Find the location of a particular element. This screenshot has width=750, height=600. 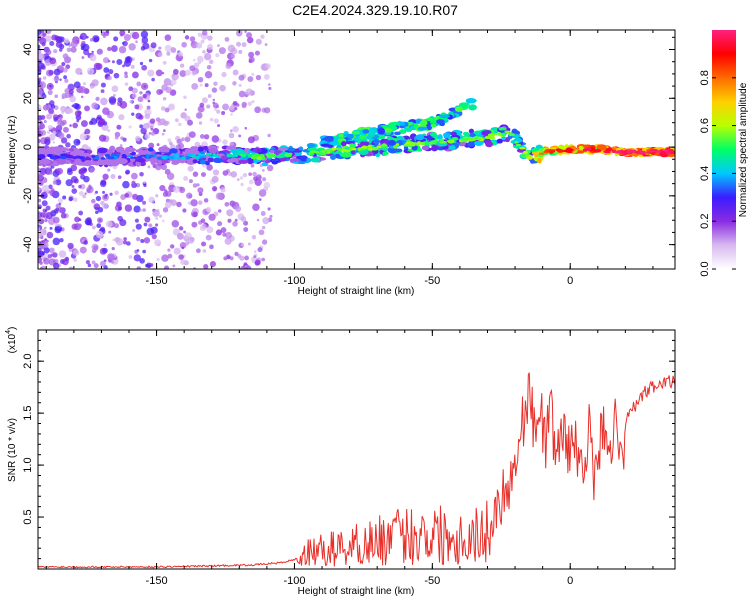

y-tick-label: 1.0 is located at coordinates (28, 464).